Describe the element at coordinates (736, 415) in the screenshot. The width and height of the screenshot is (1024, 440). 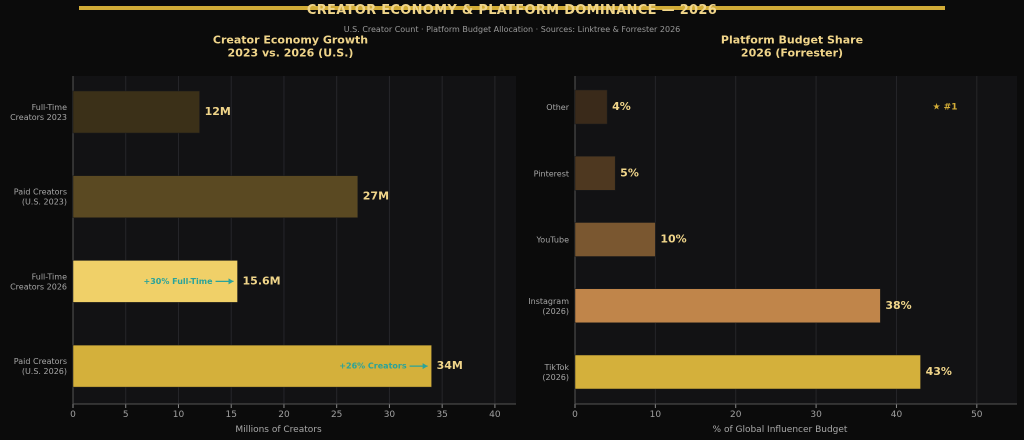
I see `chart2-tick-label: 20` at that location.